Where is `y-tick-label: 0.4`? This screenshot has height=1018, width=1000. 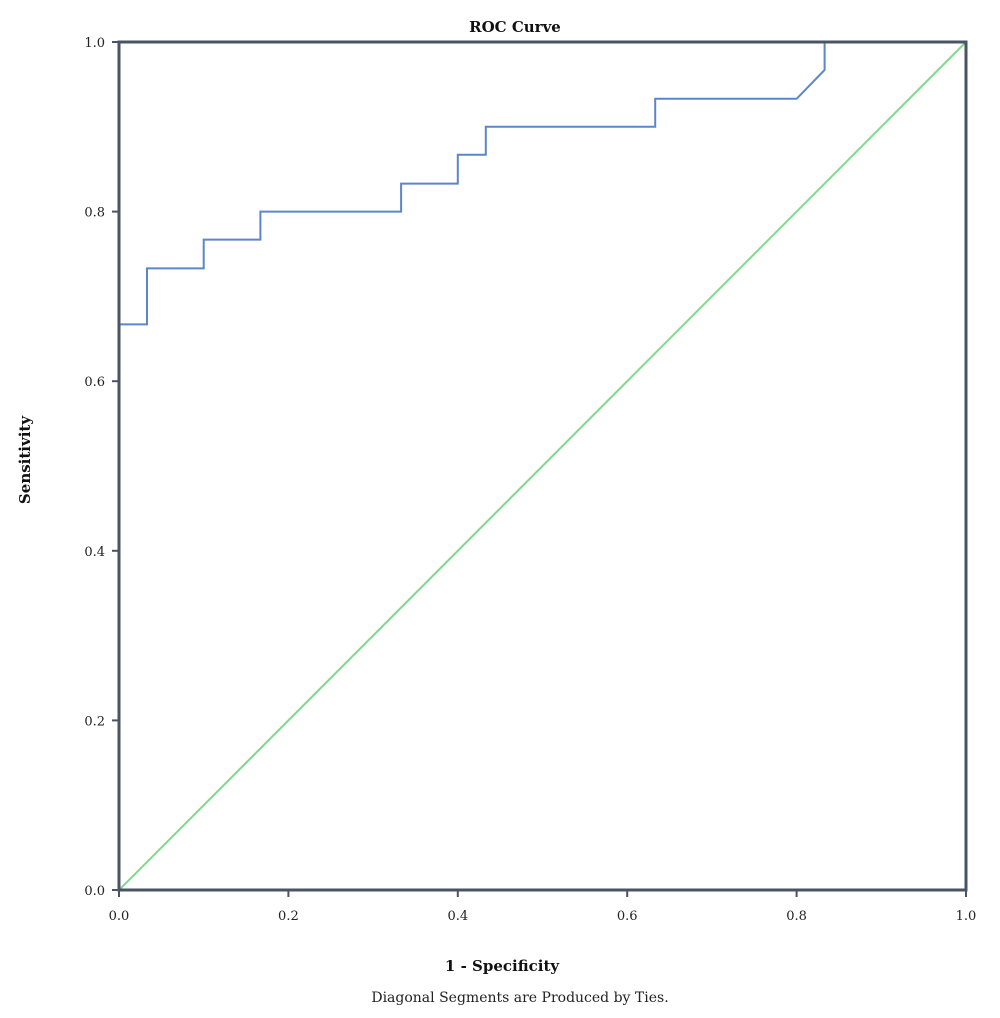 y-tick-label: 0.4 is located at coordinates (94, 552).